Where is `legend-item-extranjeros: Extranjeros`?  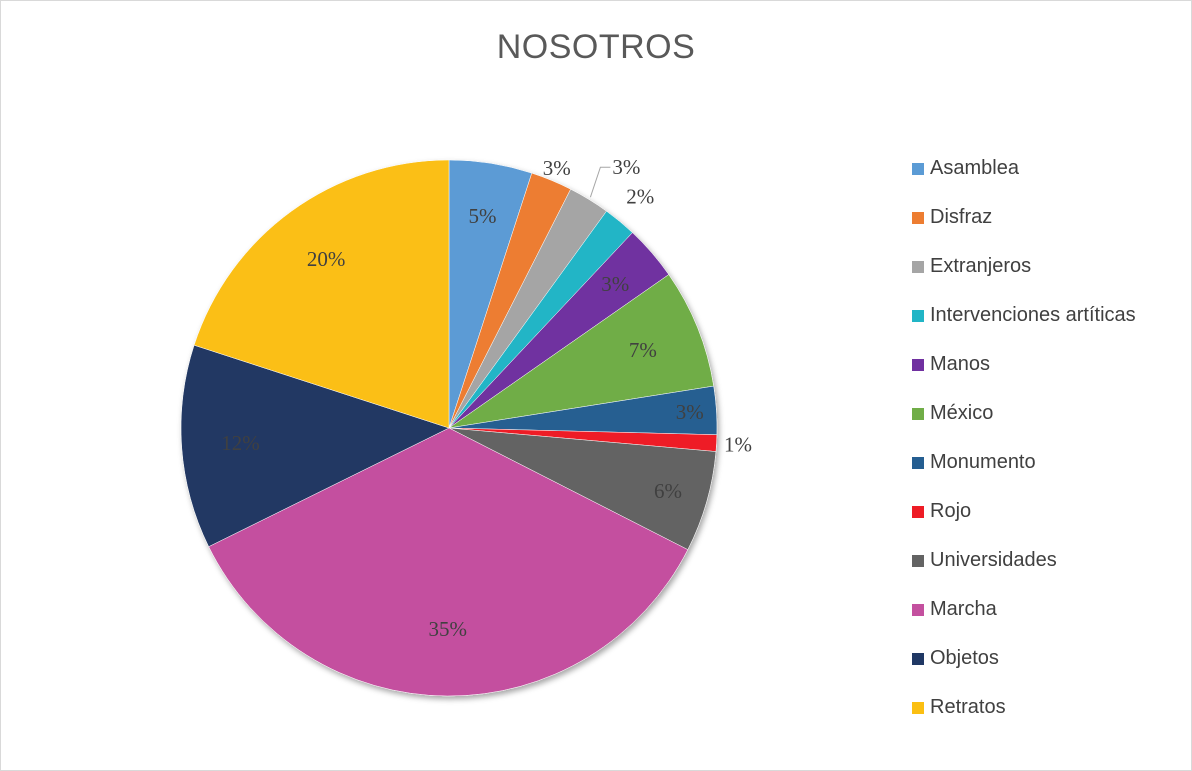
legend-item-extranjeros: Extranjeros is located at coordinates (1024, 266).